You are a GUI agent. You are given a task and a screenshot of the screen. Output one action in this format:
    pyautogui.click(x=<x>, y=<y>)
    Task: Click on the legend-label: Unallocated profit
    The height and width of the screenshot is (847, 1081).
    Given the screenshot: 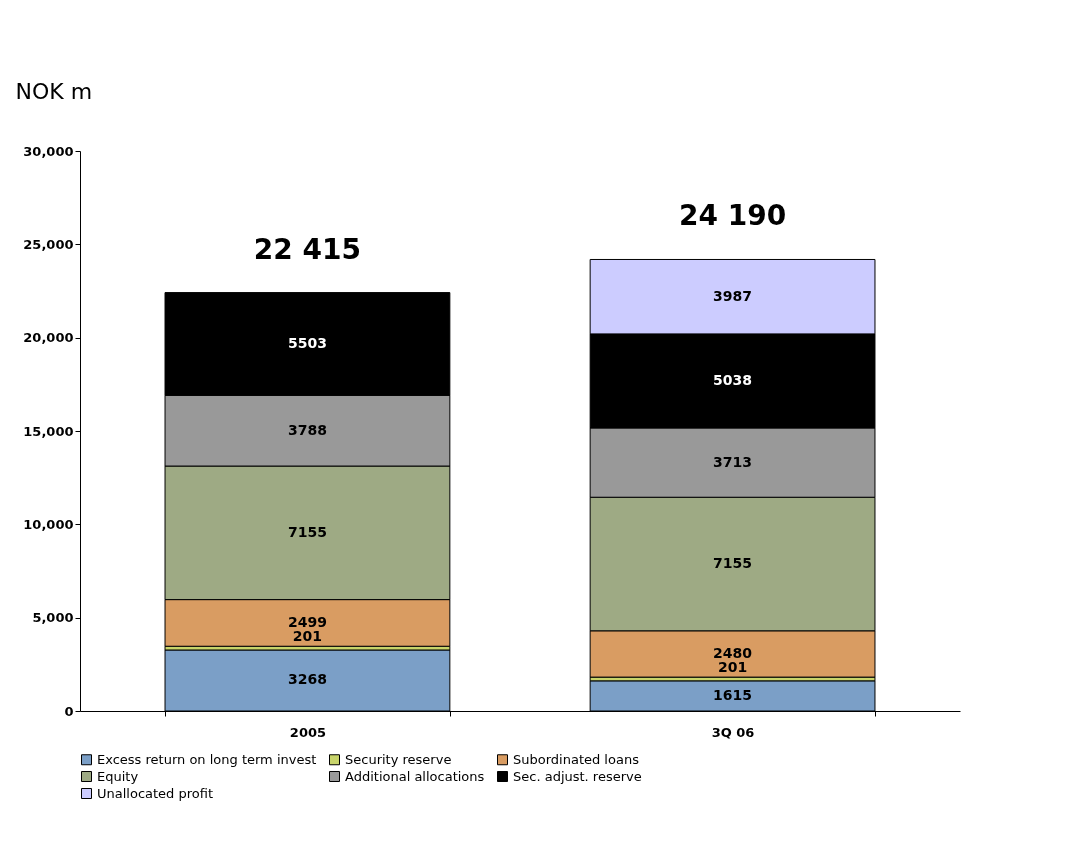 What is the action you would take?
    pyautogui.click(x=155, y=793)
    